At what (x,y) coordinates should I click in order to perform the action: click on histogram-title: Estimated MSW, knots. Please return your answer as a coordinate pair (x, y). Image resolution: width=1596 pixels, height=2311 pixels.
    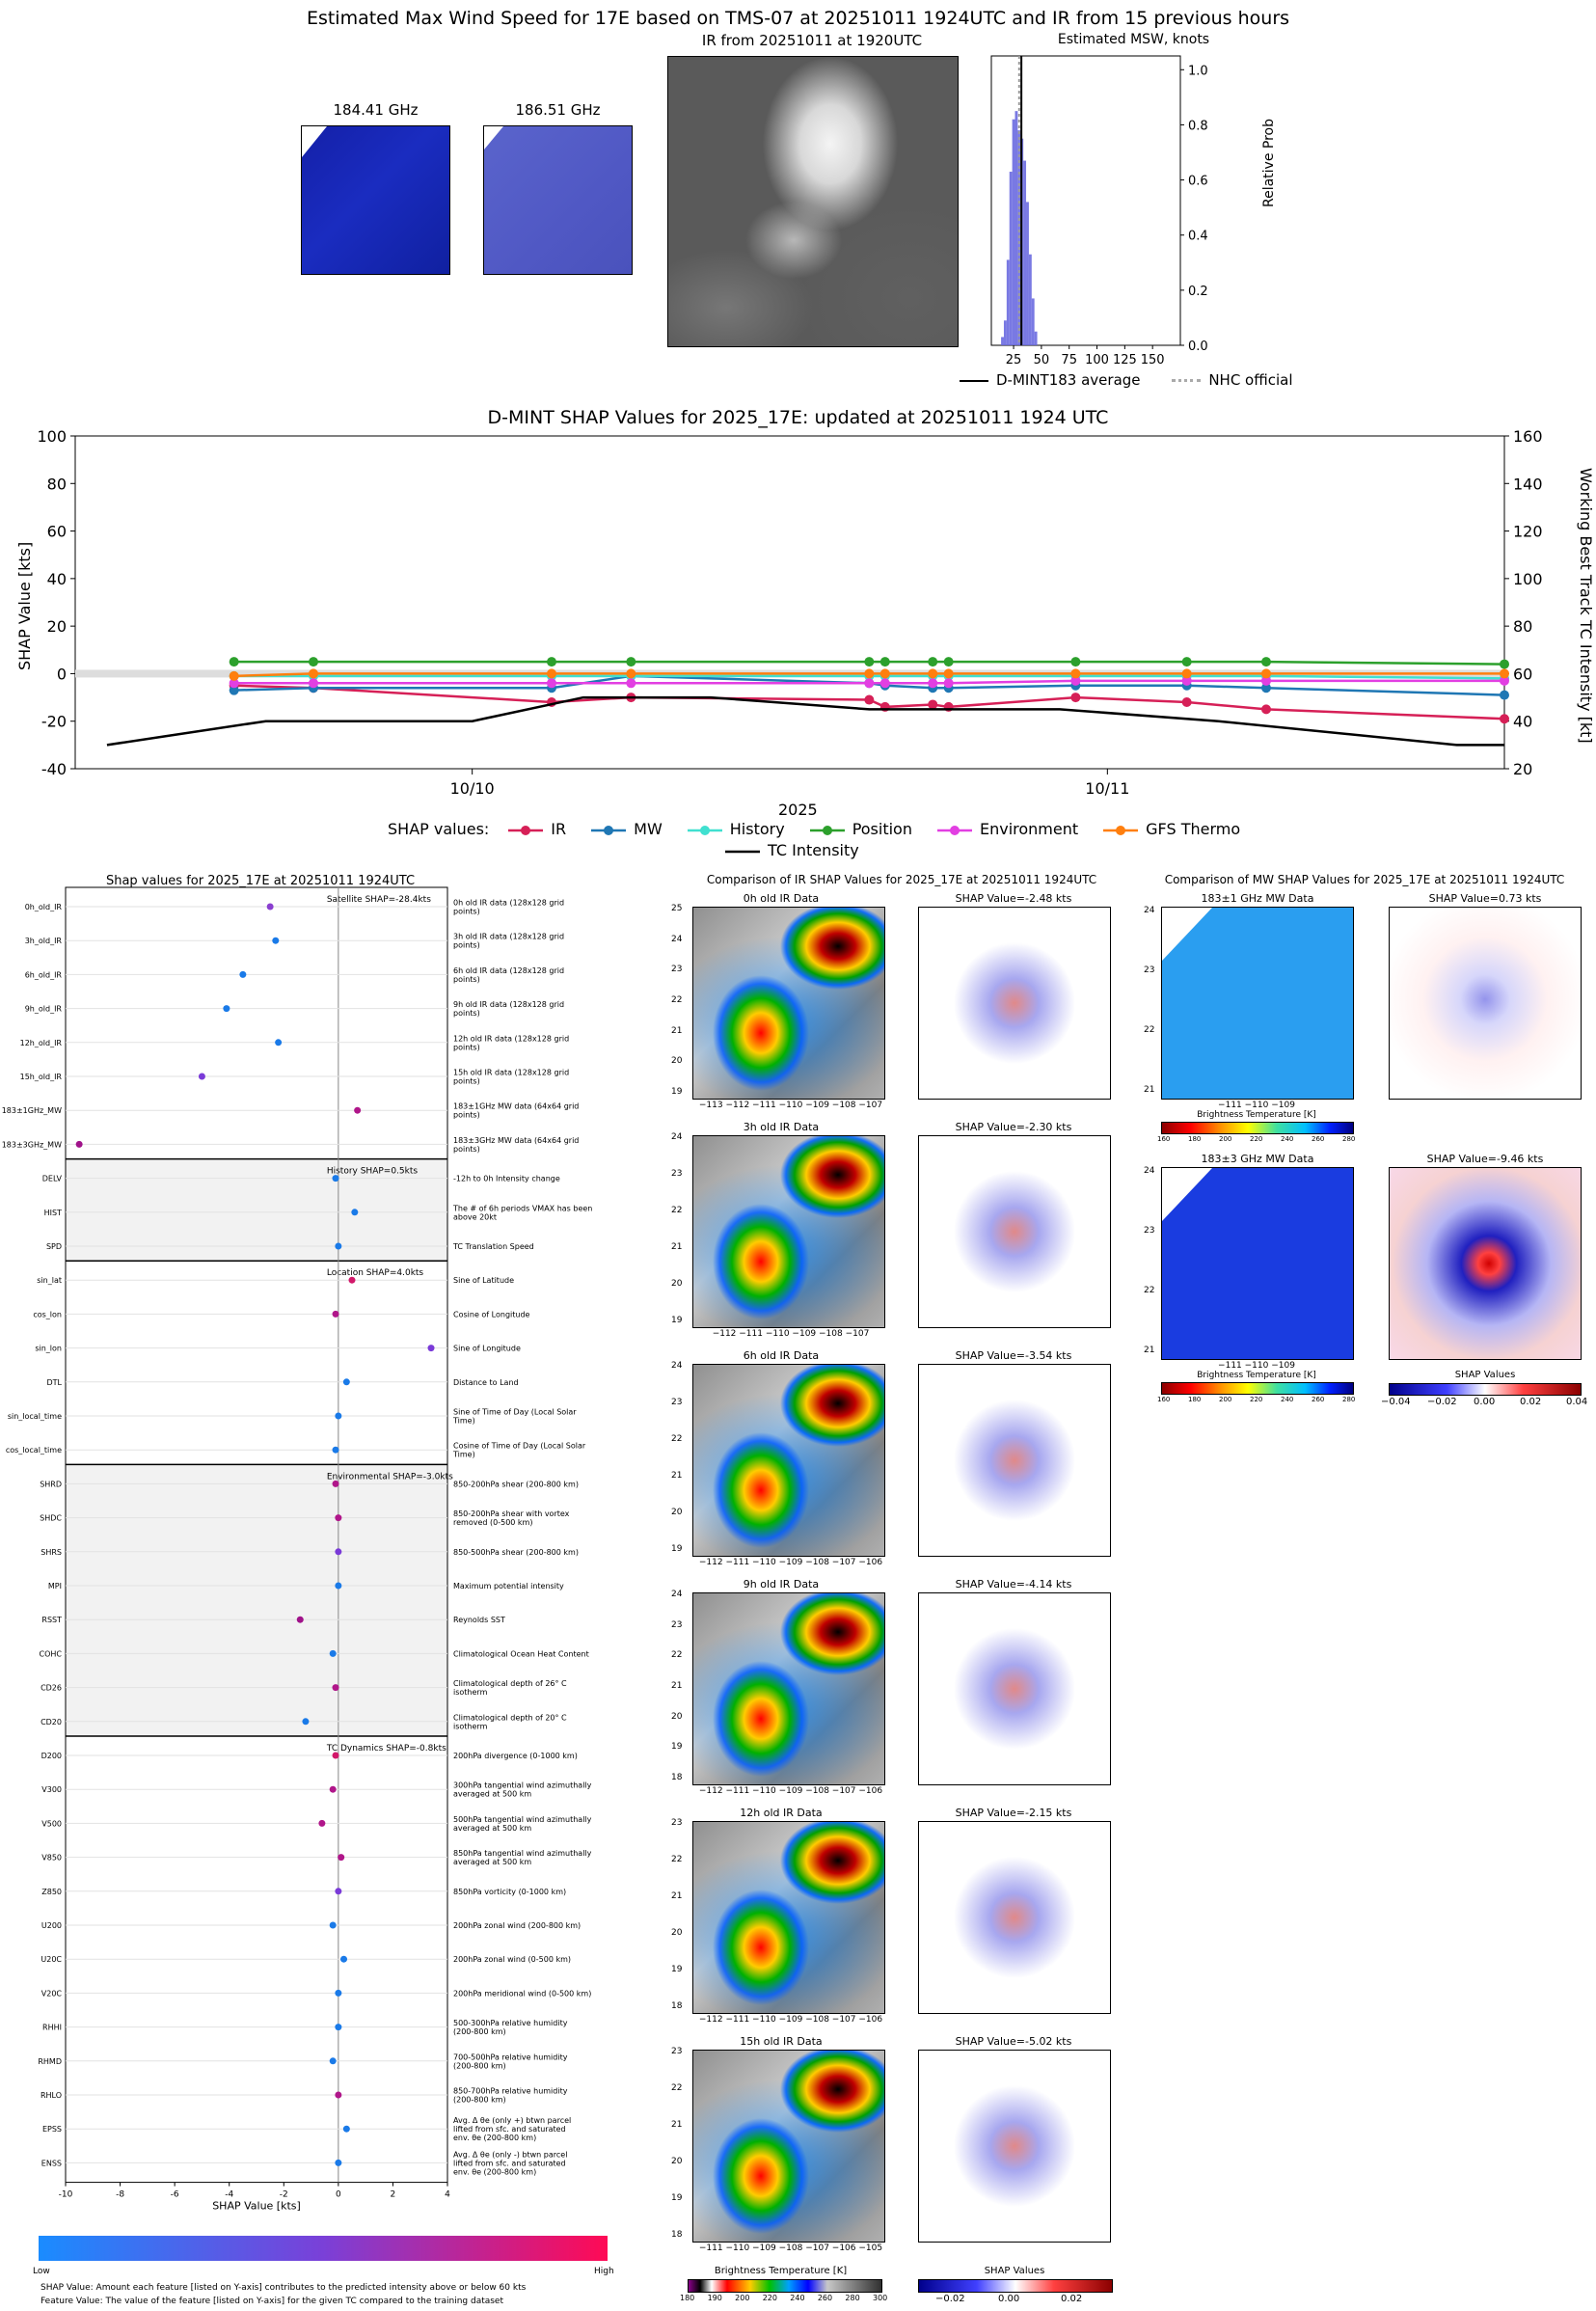
    Looking at the image, I should click on (1133, 39).